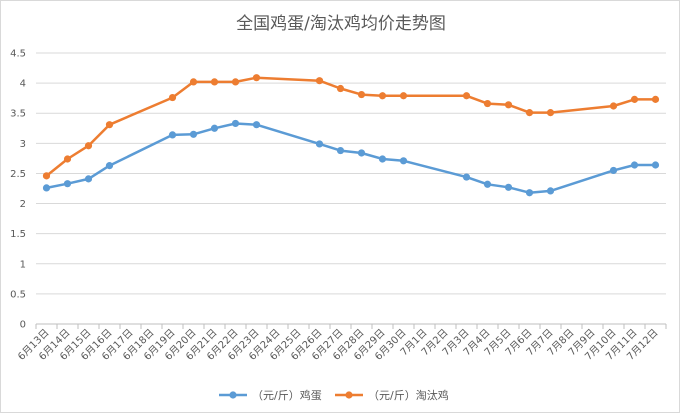 This screenshot has width=680, height=414. I want to click on y-tick-label: 0.5, so click(18, 294).